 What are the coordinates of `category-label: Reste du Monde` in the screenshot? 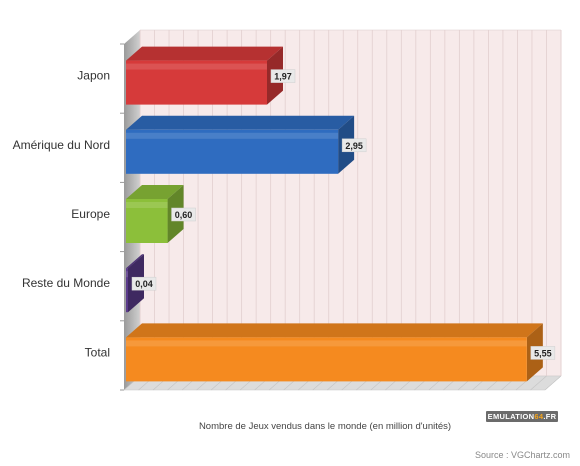 It's located at (66, 283).